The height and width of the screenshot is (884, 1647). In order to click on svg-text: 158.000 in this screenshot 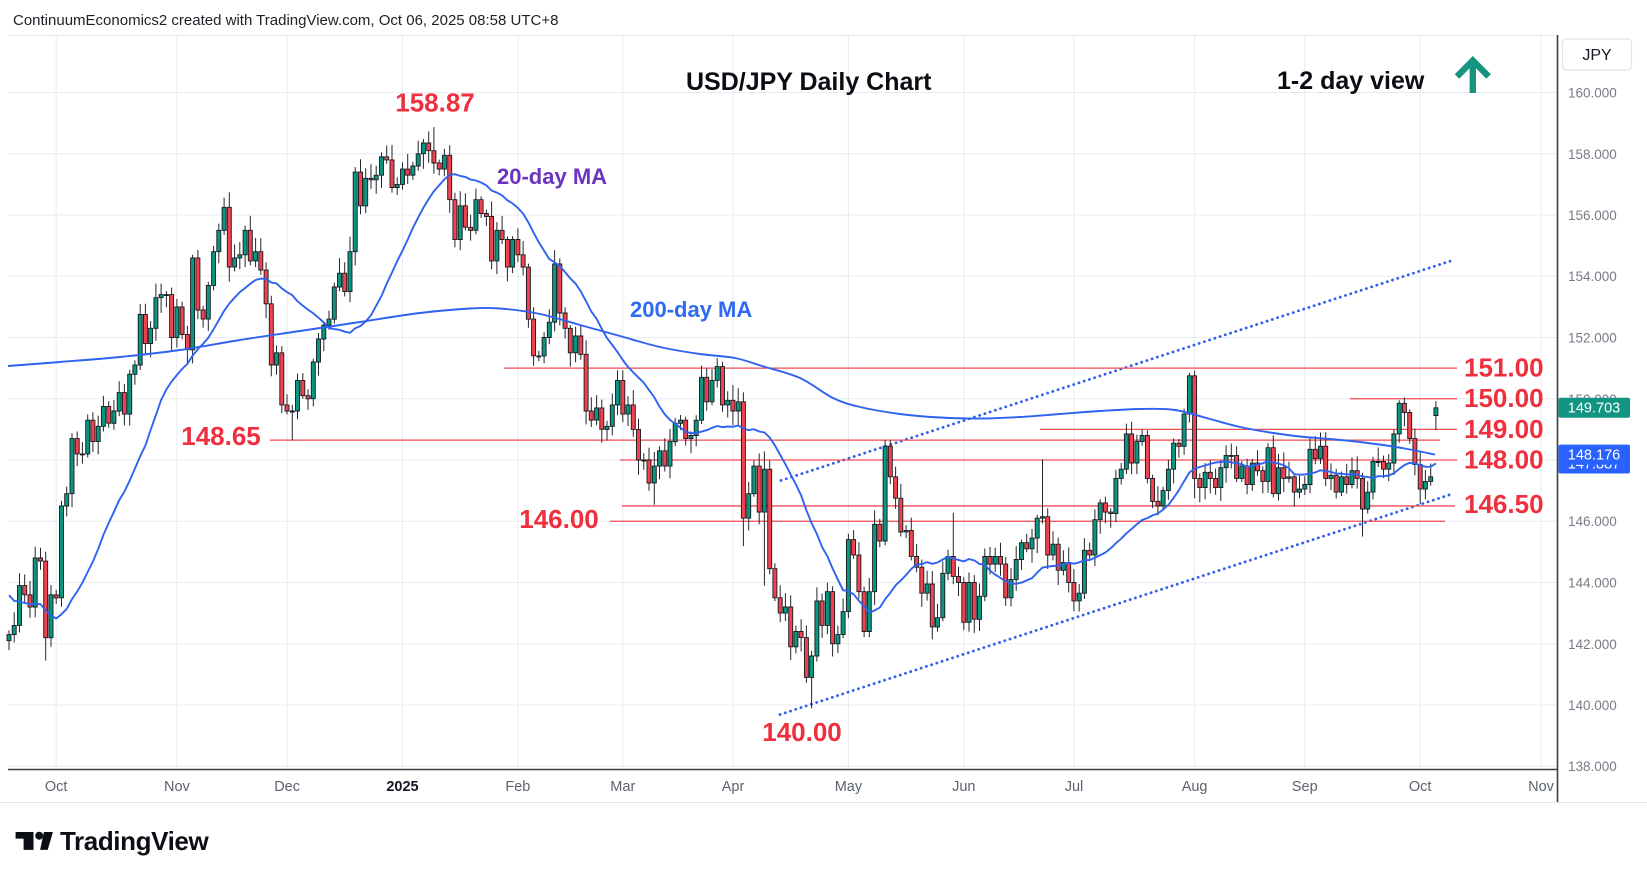, I will do `click(1592, 154)`.